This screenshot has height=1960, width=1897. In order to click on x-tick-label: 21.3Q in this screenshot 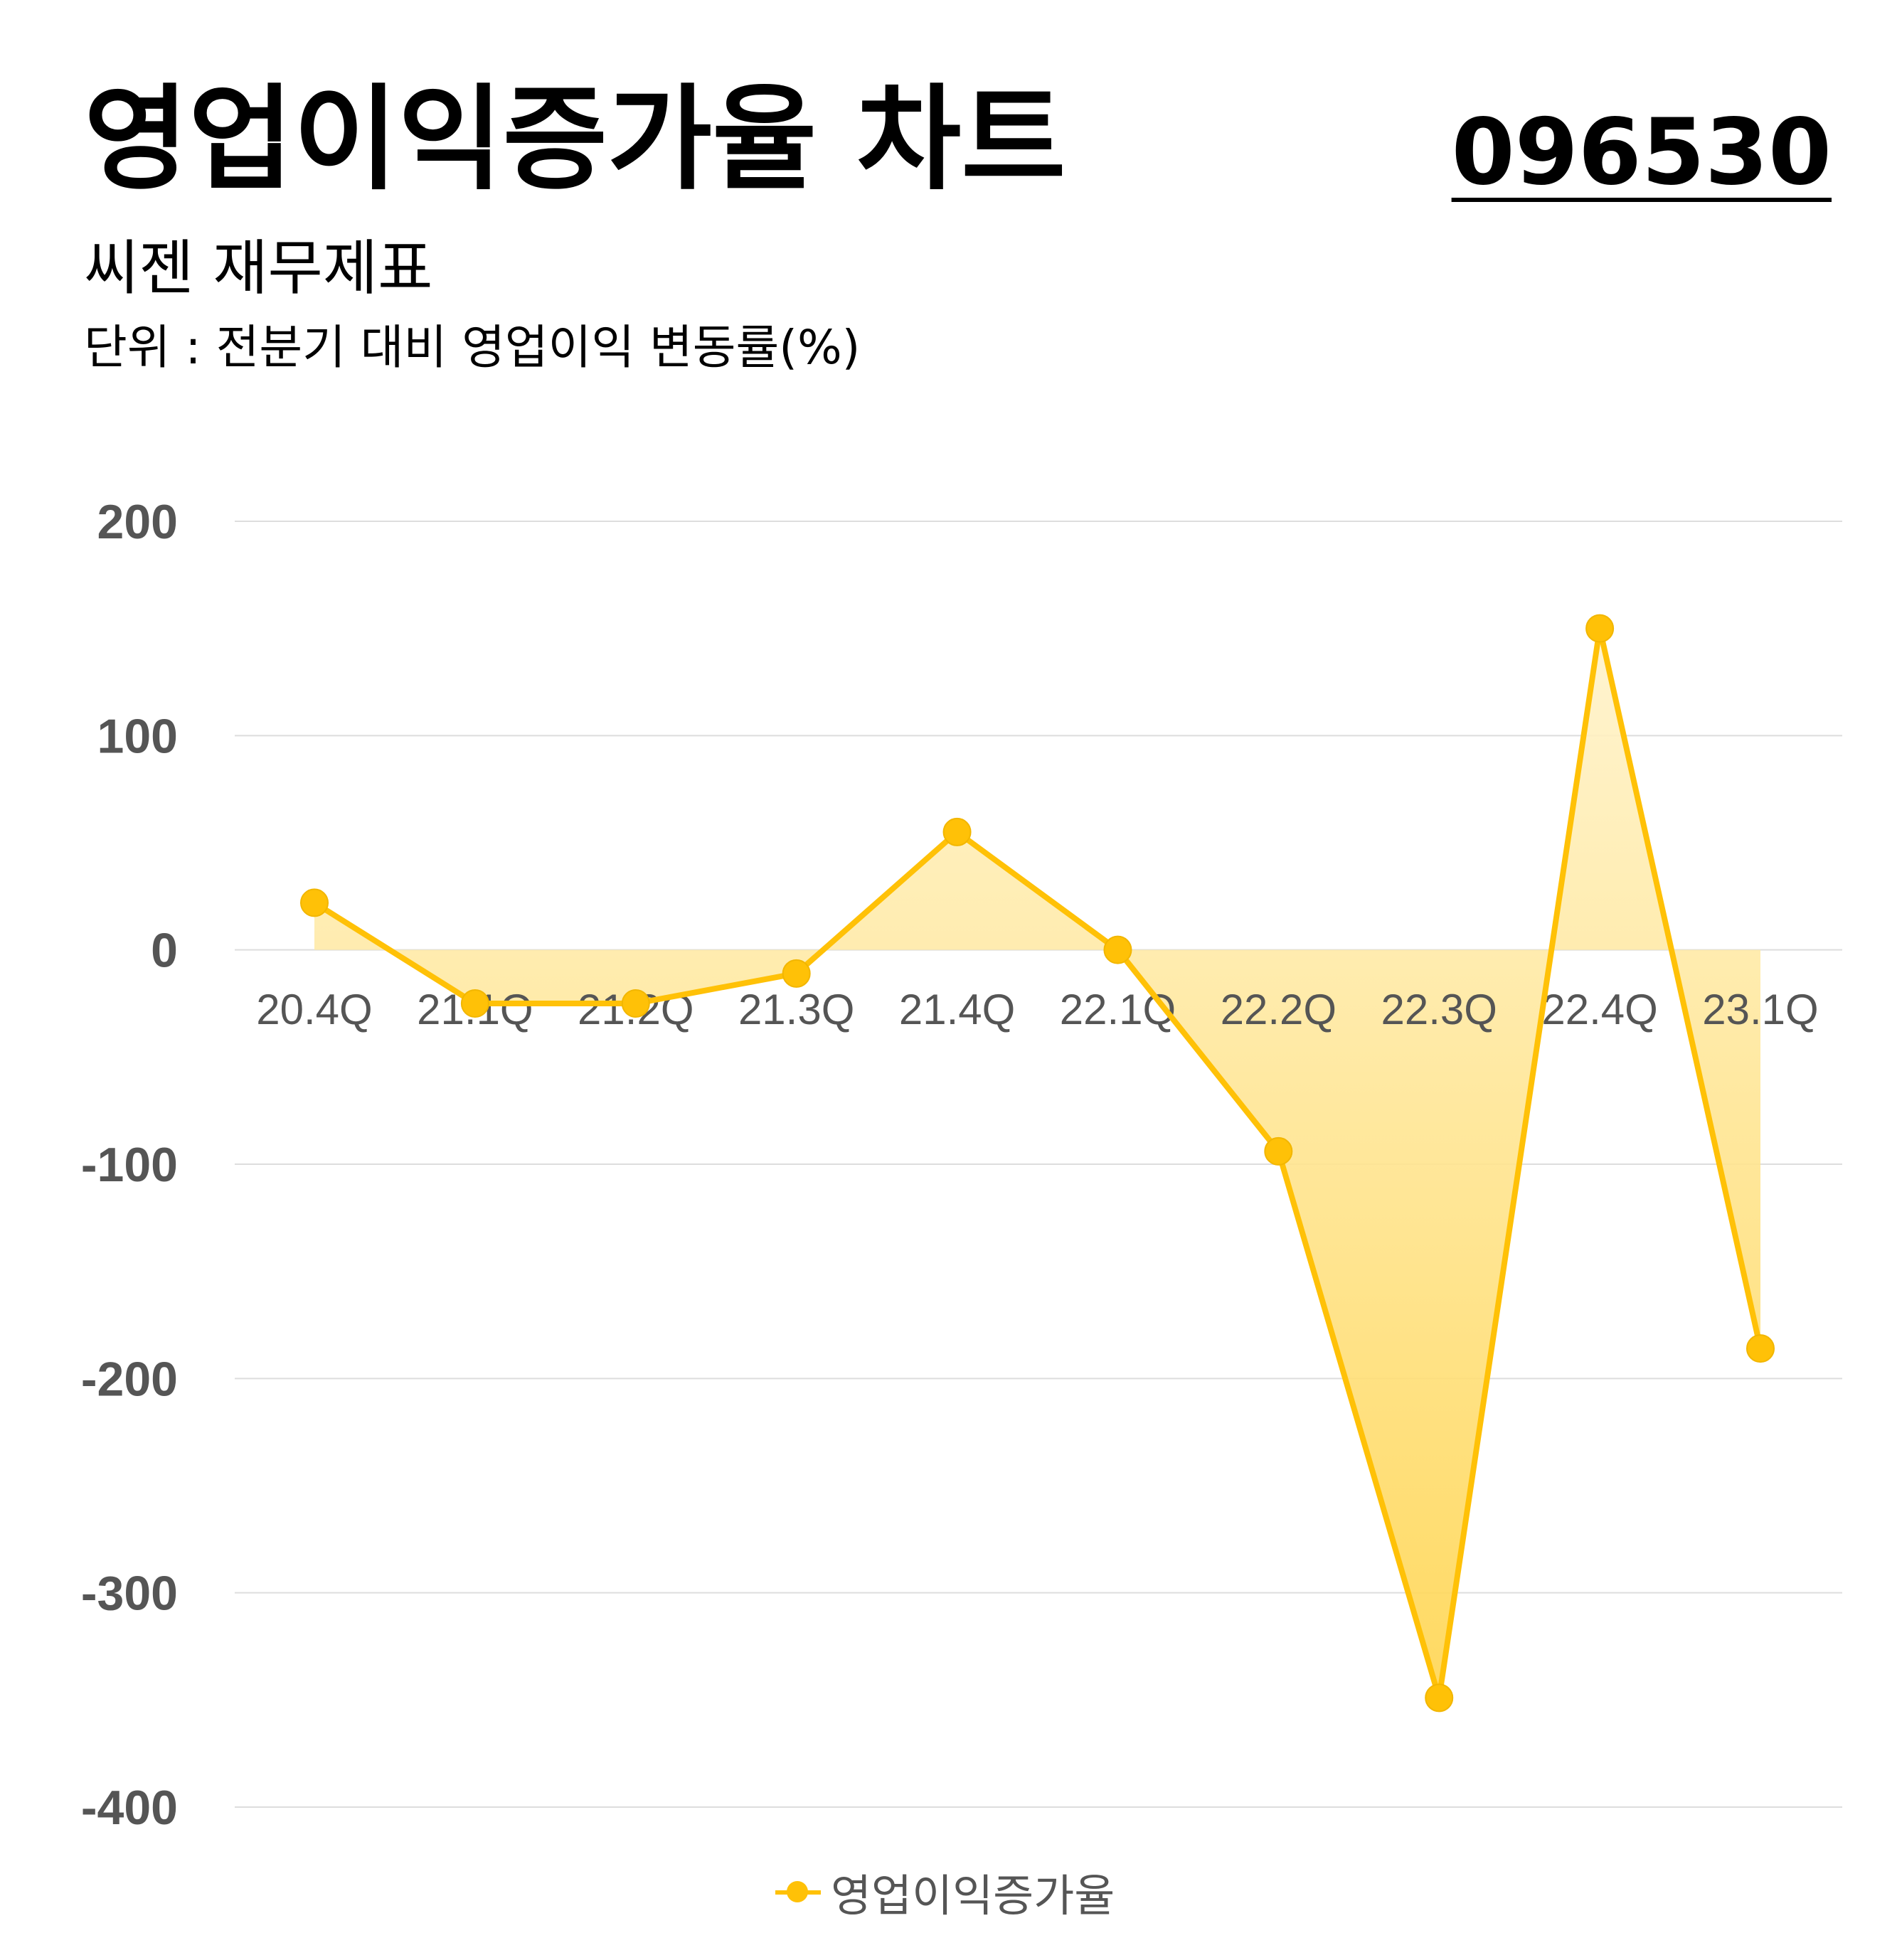, I will do `click(796, 1009)`.